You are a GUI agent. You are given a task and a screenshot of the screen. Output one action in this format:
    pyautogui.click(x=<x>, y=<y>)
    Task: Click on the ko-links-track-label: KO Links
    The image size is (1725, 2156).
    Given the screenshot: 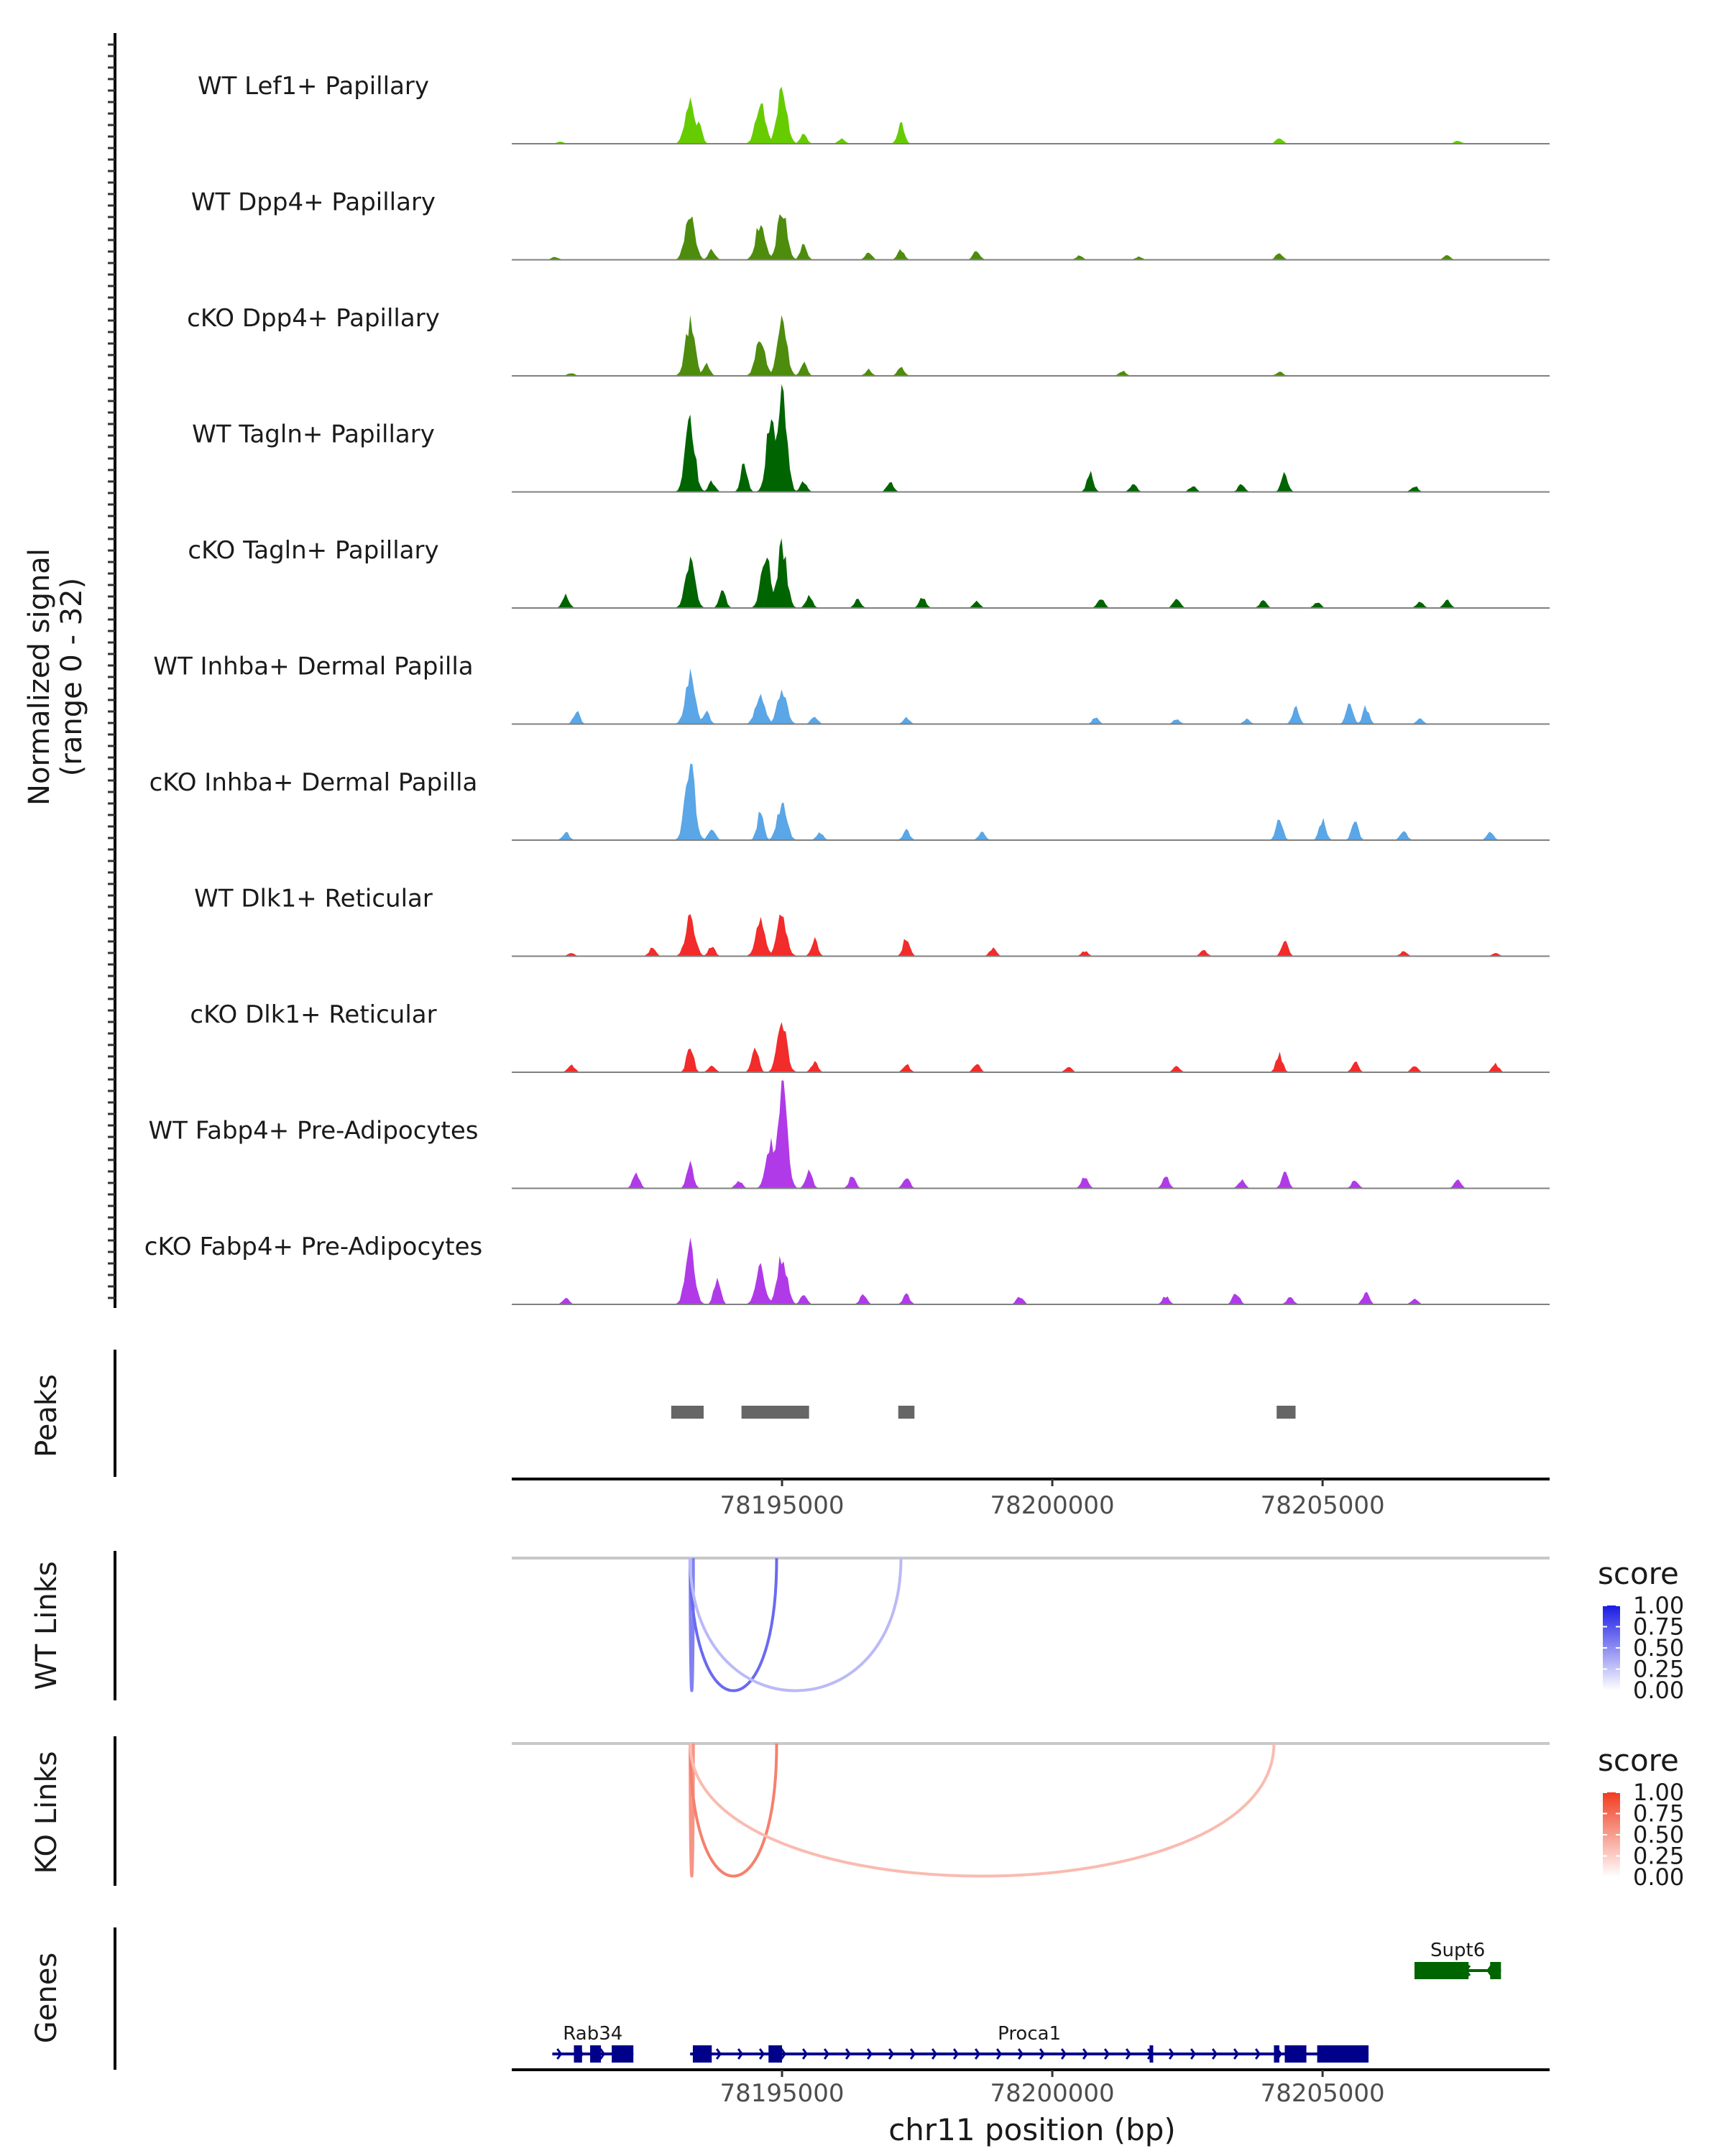 What is the action you would take?
    pyautogui.click(x=46, y=1812)
    